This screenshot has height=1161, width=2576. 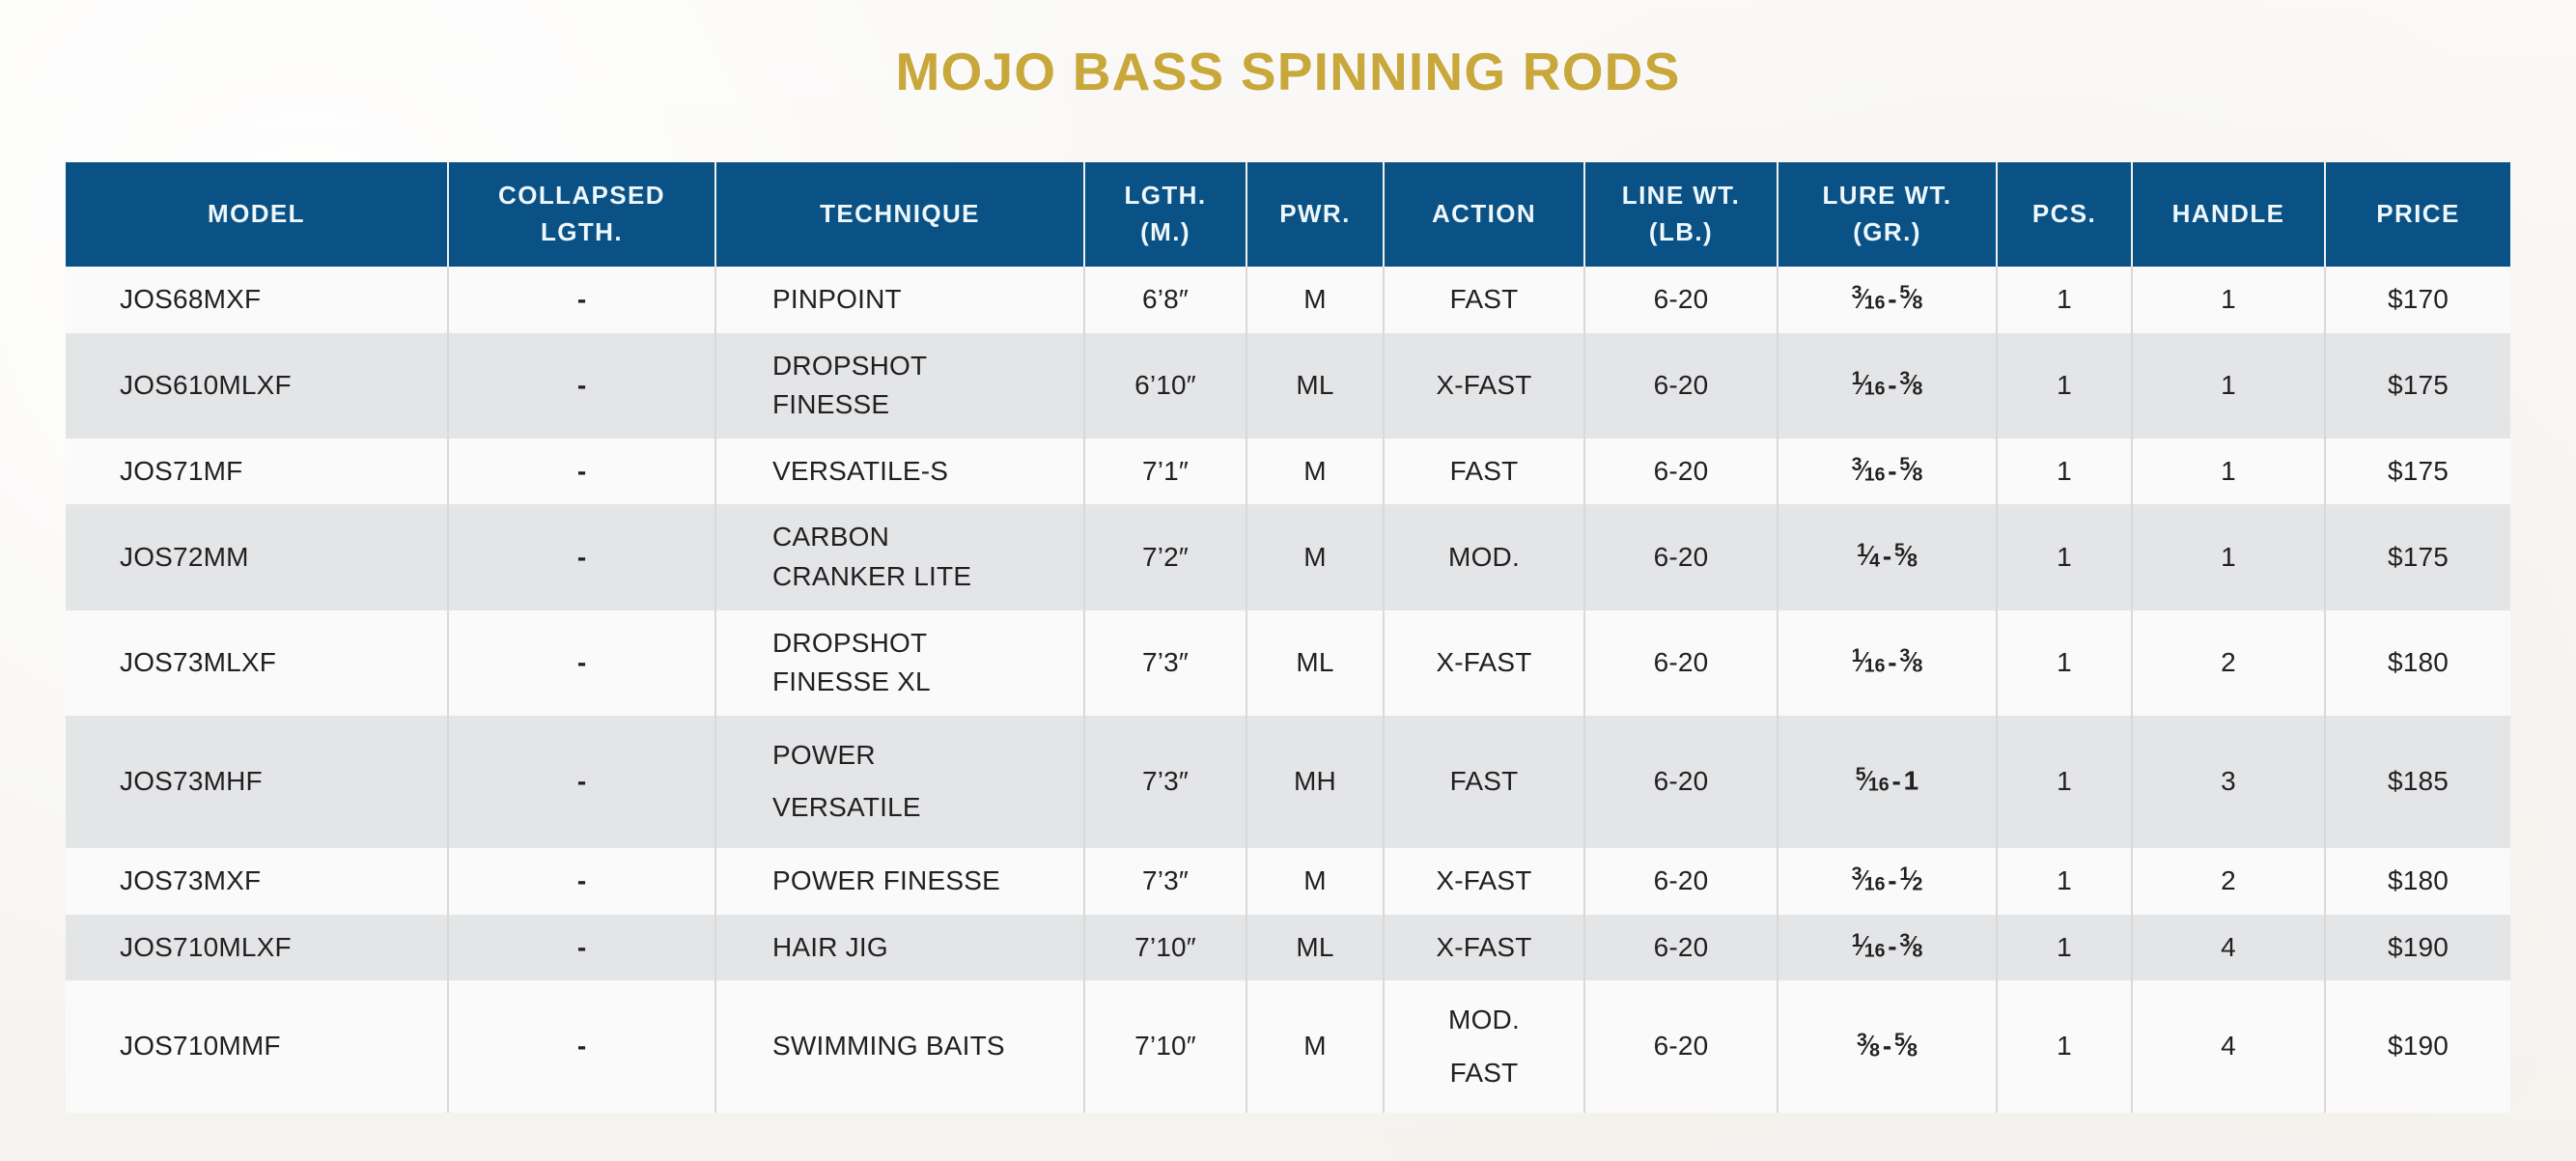 I want to click on cell-action: MOD. FAST, so click(x=1485, y=1047).